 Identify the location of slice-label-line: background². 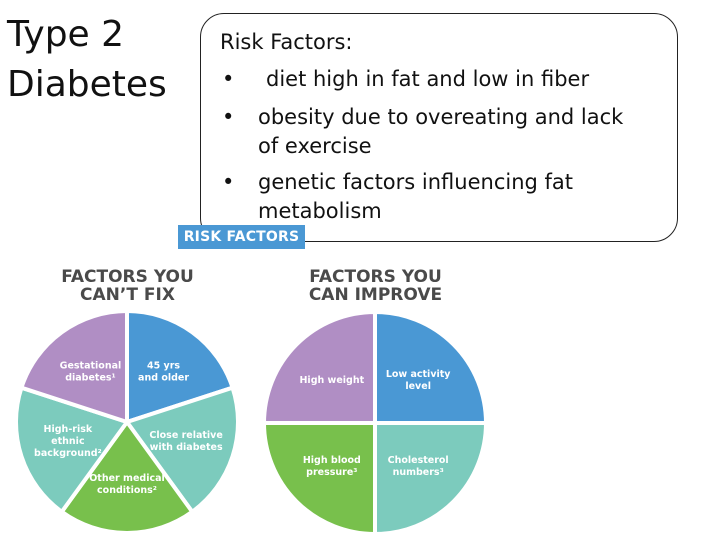
(68, 453).